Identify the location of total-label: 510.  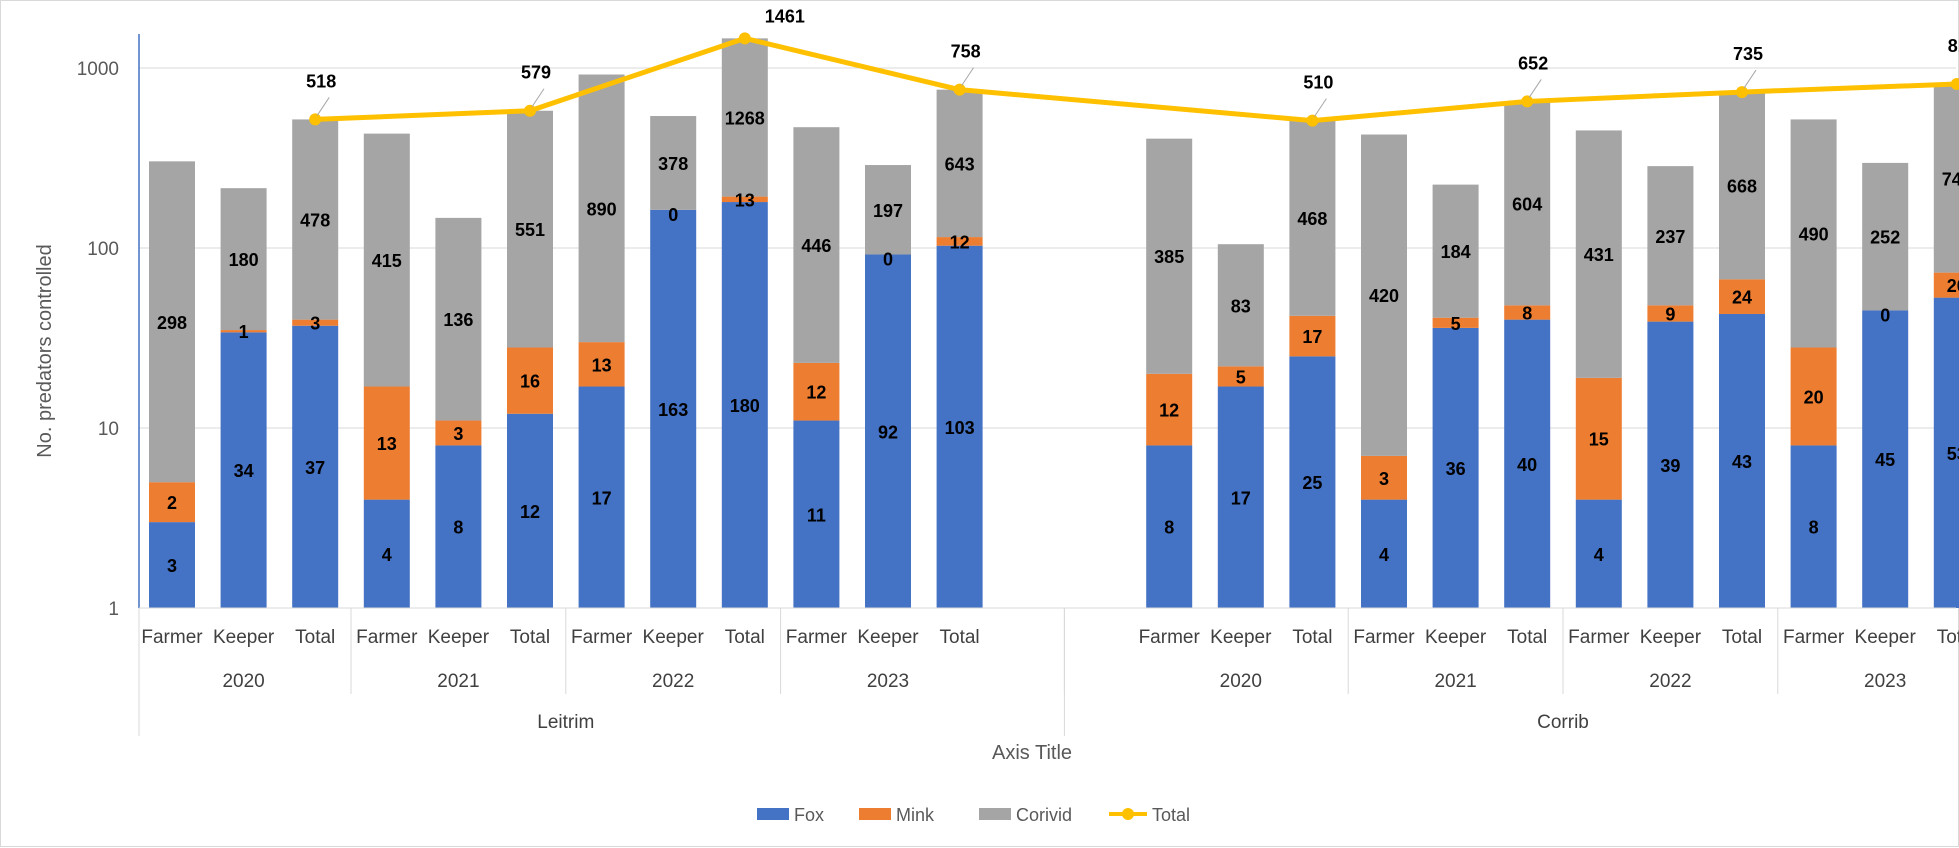
(1318, 83).